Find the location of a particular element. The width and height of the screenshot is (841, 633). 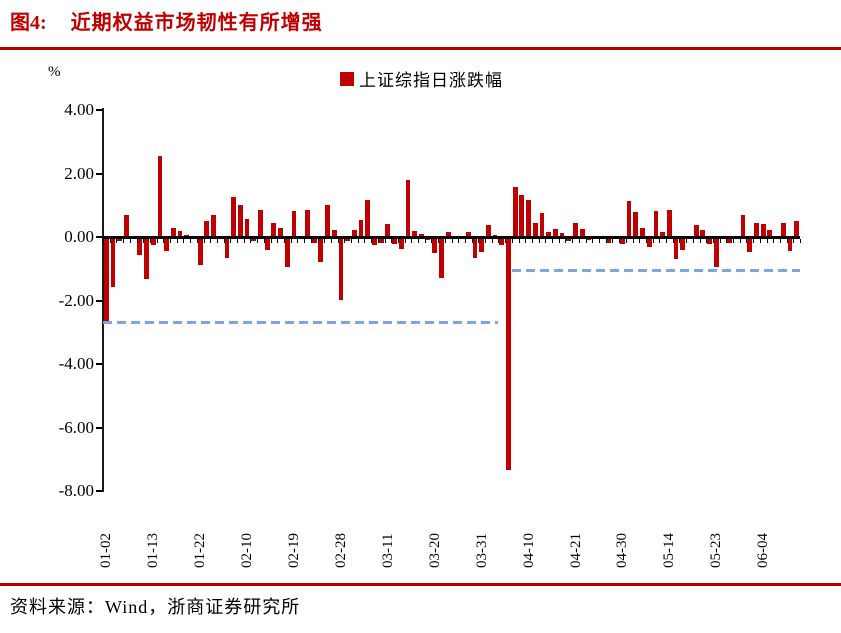

figure-title: 图4: 近期权益市场韧性有所增强 is located at coordinates (166, 20).